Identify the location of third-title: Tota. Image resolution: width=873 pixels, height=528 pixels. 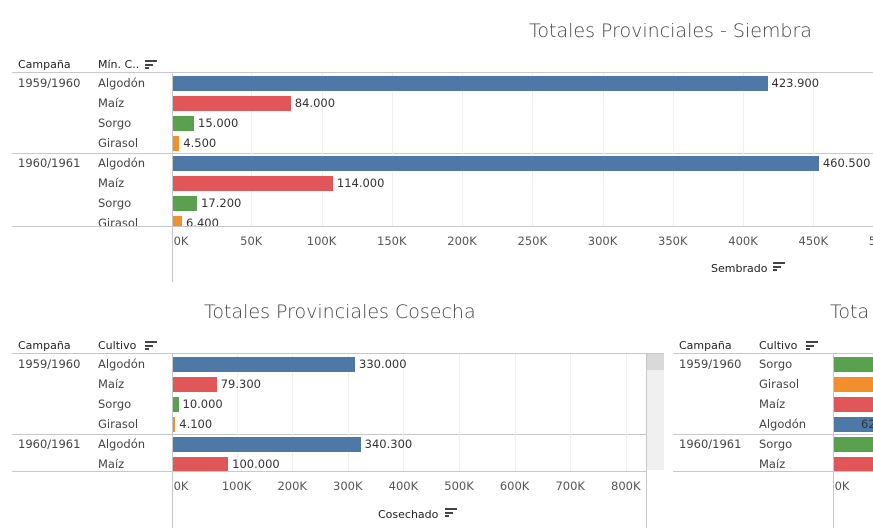
(850, 312).